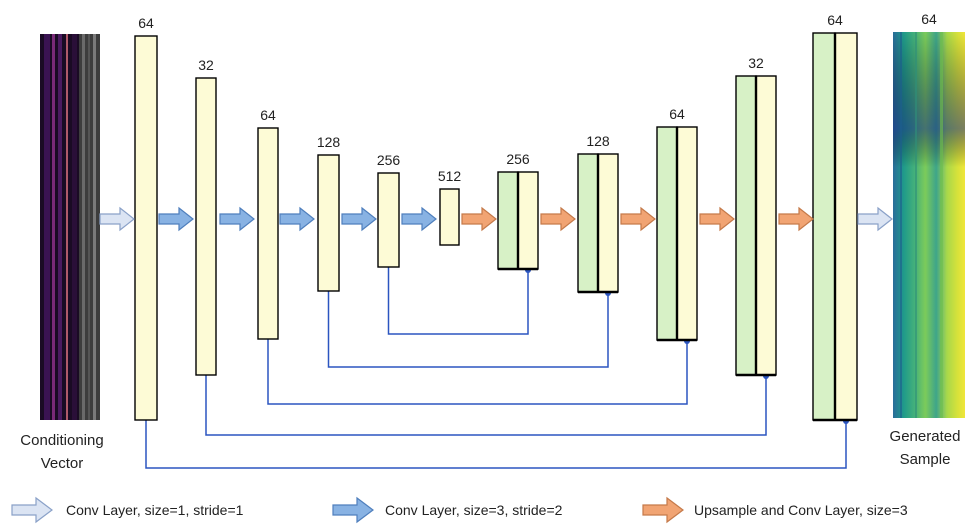 Image resolution: width=967 pixels, height=527 pixels. I want to click on layer-block-9: 64, so click(677, 224).